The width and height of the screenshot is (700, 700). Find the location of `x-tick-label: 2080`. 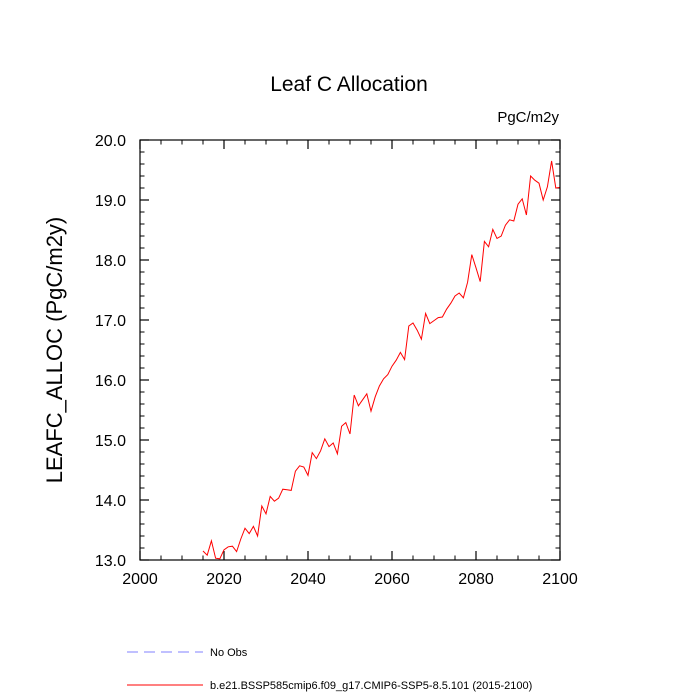

x-tick-label: 2080 is located at coordinates (476, 579).